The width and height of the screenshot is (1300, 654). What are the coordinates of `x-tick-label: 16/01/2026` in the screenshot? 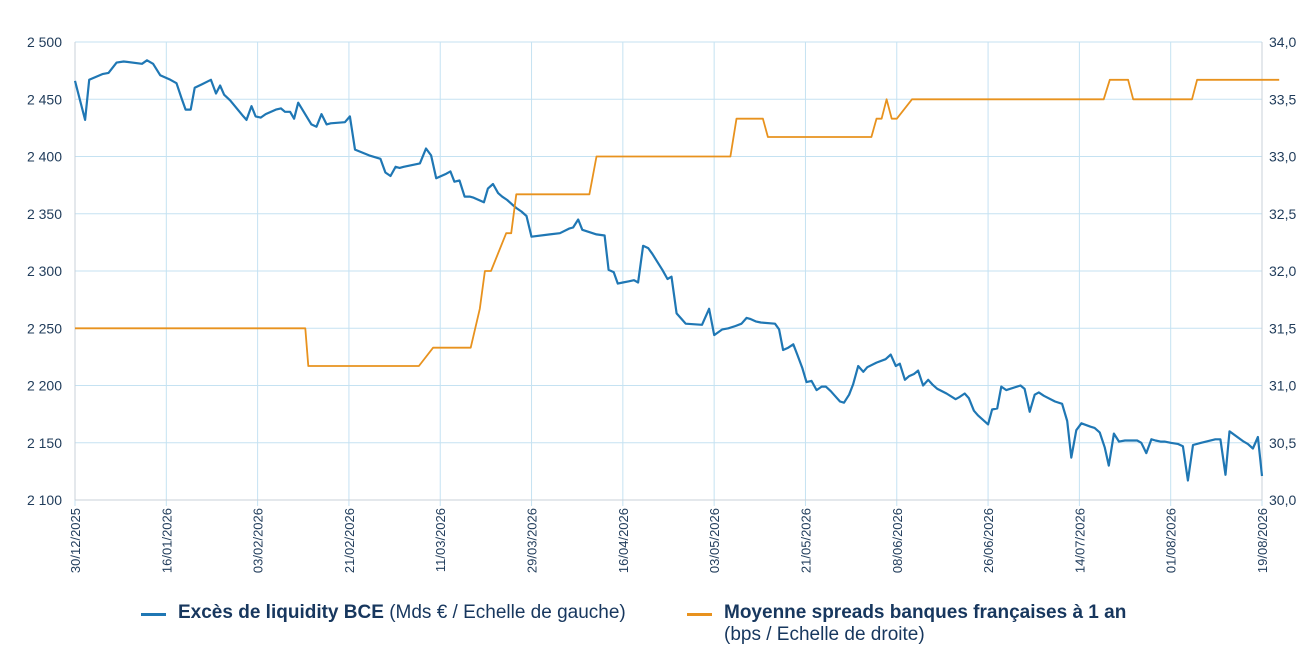 It's located at (166, 540).